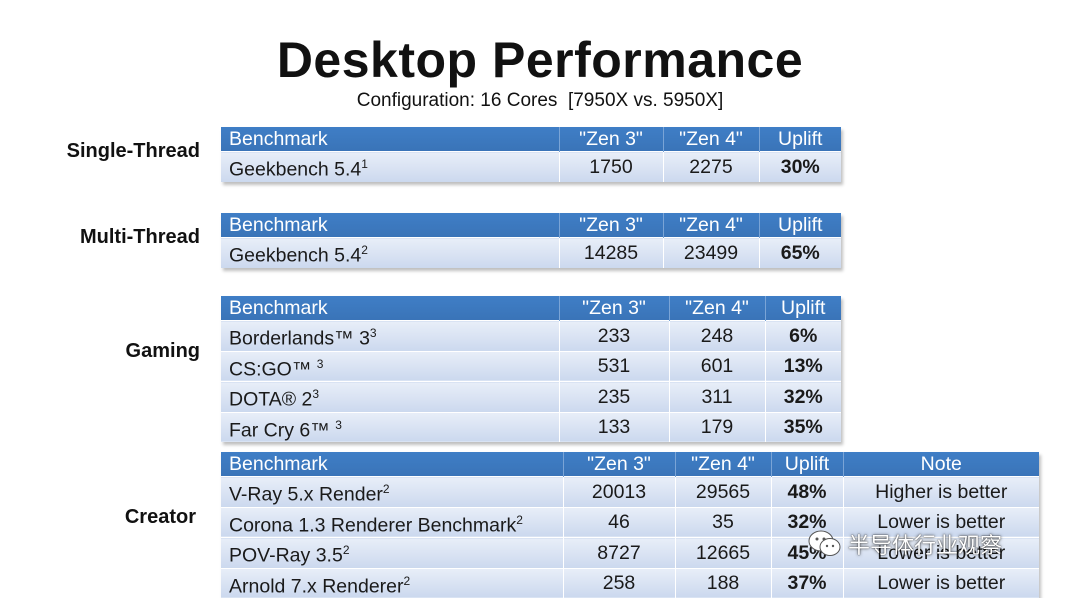  I want to click on table-row: Geekbench 5.42 14285 23499 65%, so click(531, 252).